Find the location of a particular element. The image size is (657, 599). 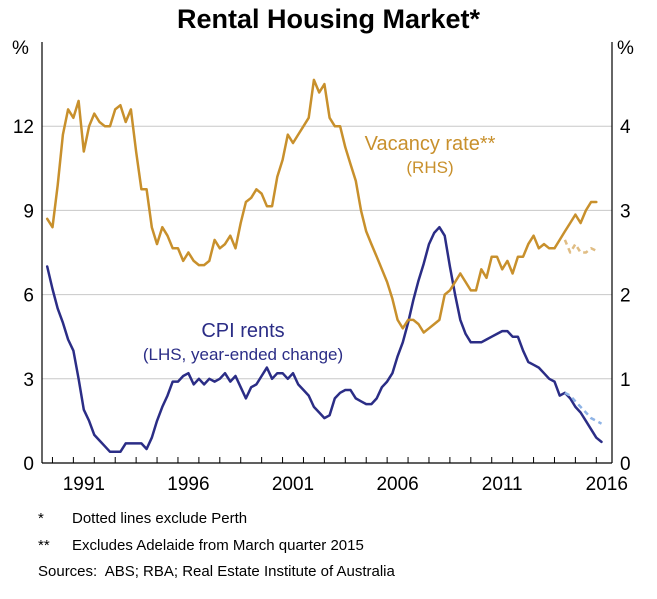

right-axis-tick-label: 4 is located at coordinates (625, 127).